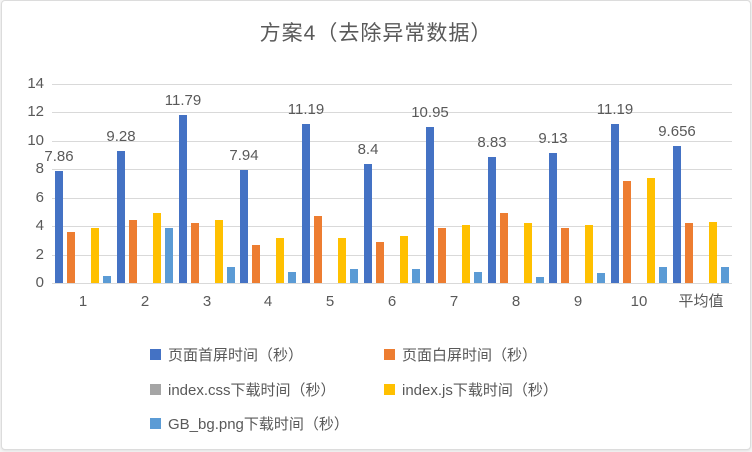  I want to click on chart-title: 方案4（去除异常数据）, so click(376, 33).